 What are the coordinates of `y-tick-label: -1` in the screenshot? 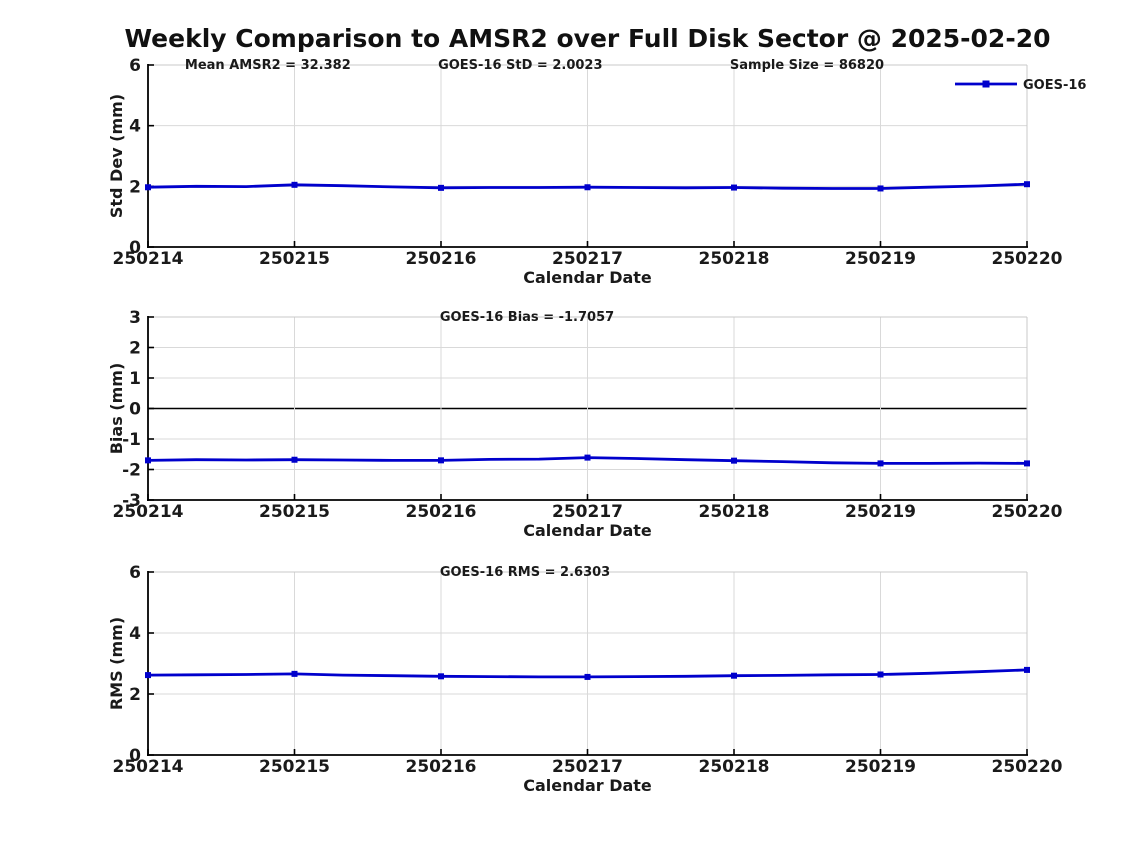 It's located at (131, 440).